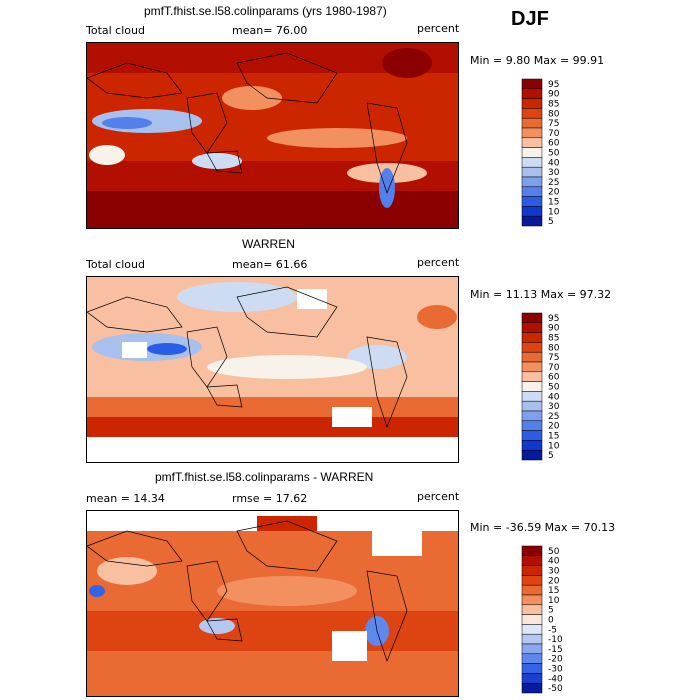  I want to click on panel1-minmax: Min = 9.80 Max = 99.91, so click(537, 60).